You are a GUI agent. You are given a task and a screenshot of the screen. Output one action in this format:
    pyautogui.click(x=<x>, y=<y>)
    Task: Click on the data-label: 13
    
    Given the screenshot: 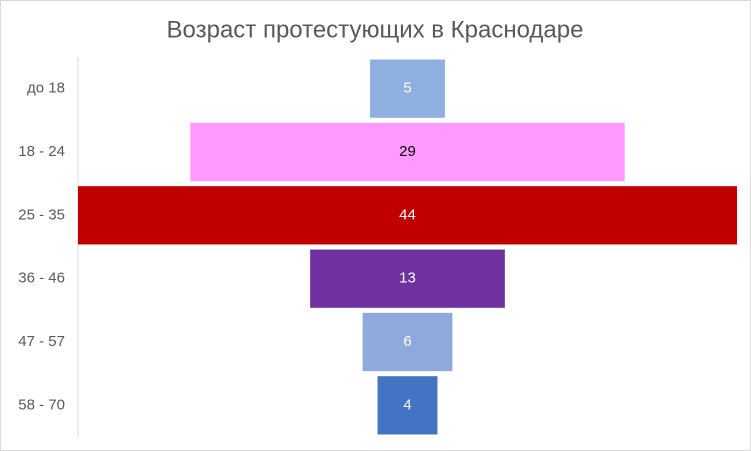 What is the action you would take?
    pyautogui.click(x=407, y=278)
    